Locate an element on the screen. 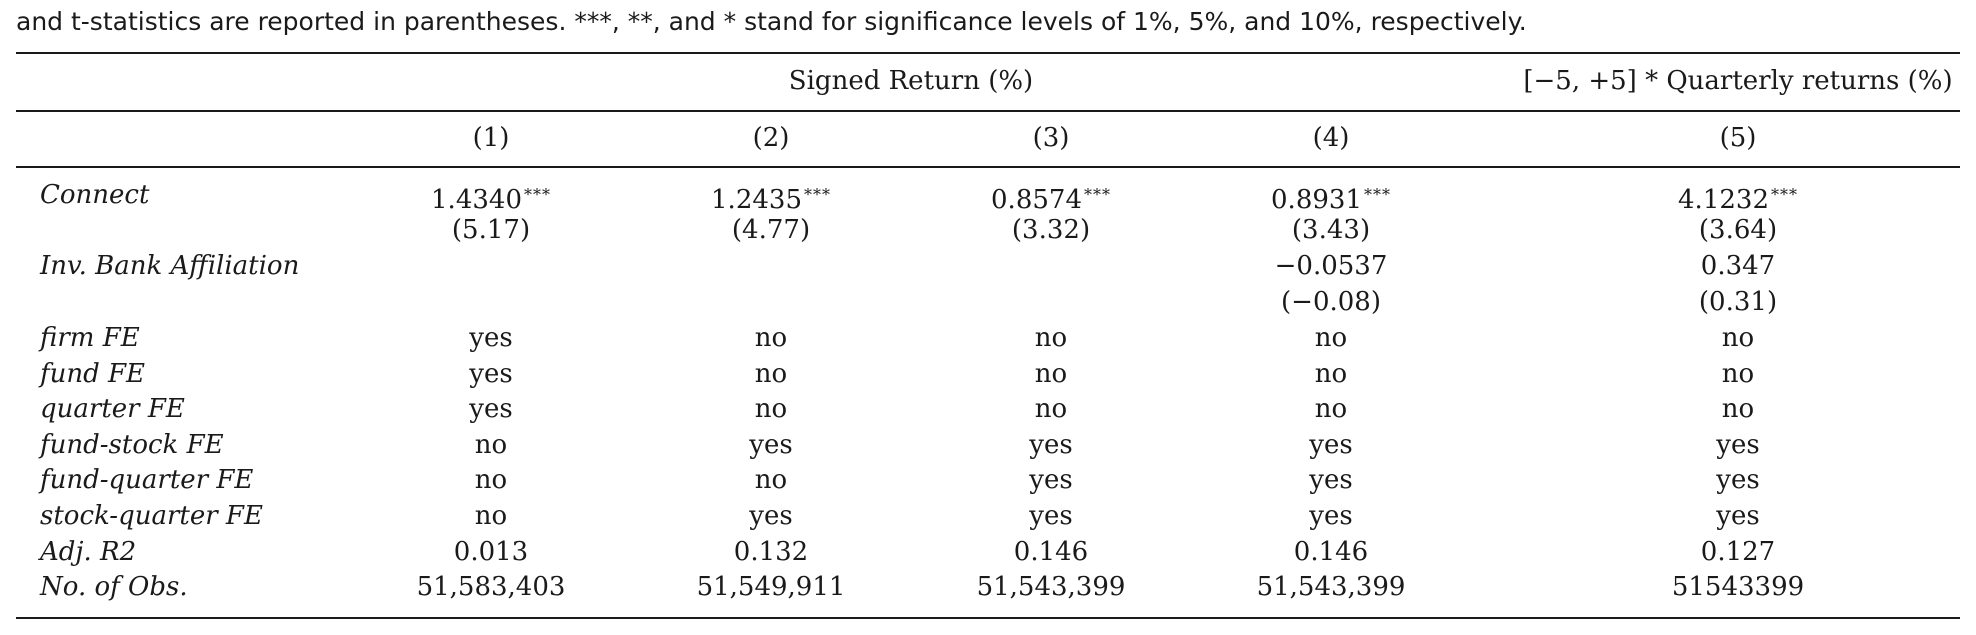  connect-coef-2: 1.2435 *** is located at coordinates (771, 197).